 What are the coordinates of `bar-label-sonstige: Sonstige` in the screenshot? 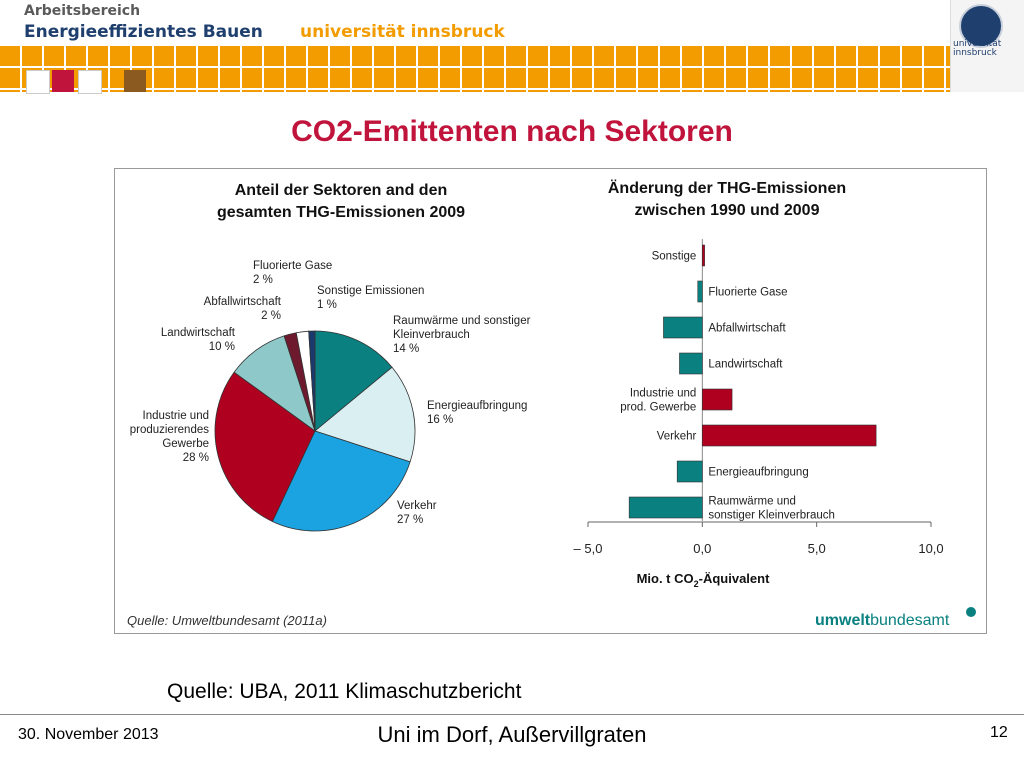 It's located at (674, 257).